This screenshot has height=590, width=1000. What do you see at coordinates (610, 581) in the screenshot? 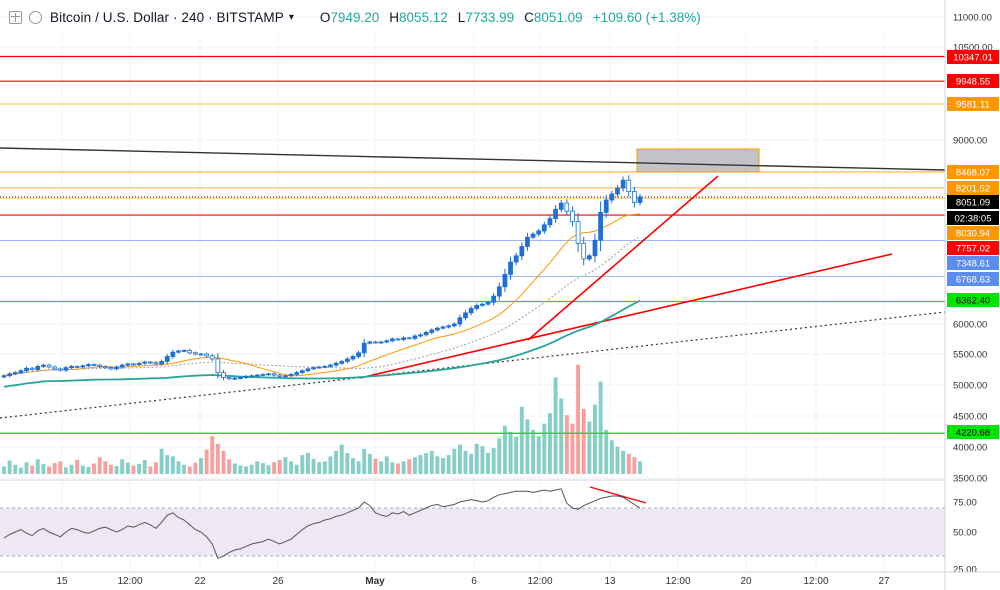
I see `x-tick-label: 13` at bounding box center [610, 581].